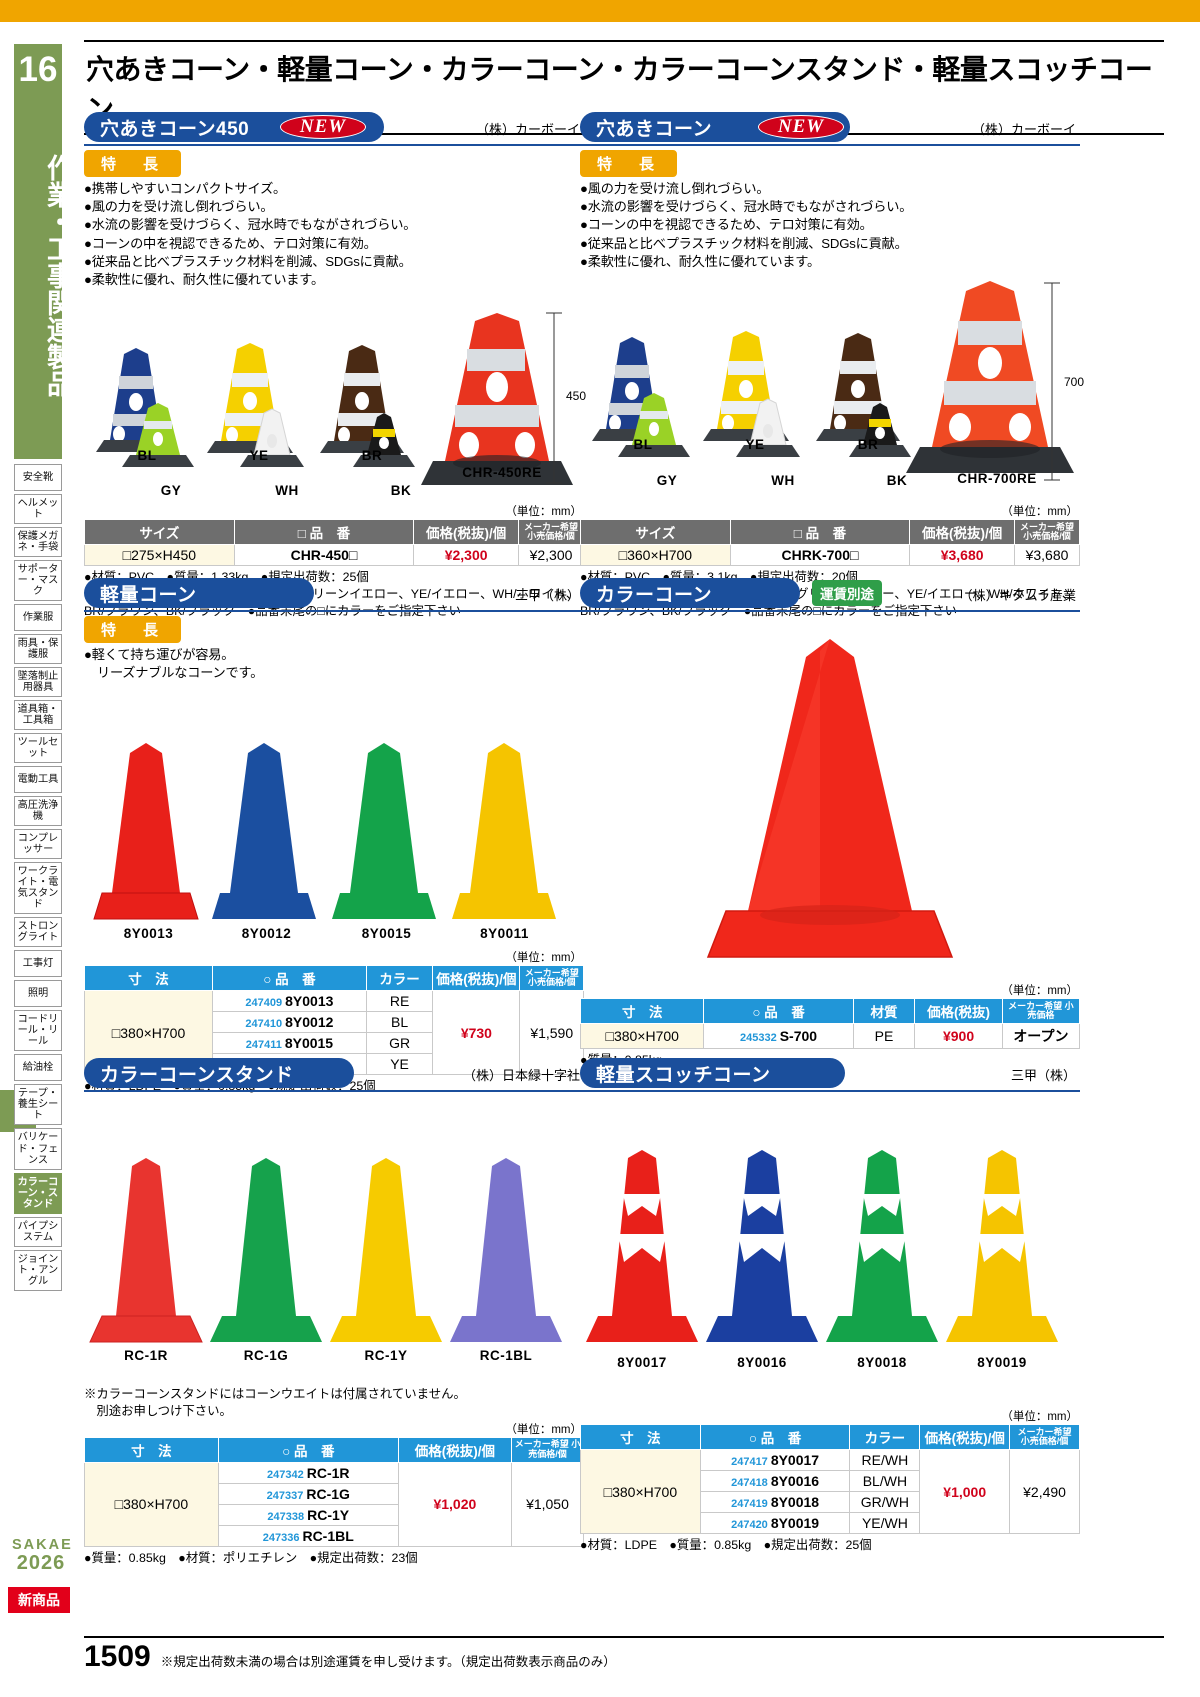  I want to click on cone-label-1: RC-1R, so click(146, 1355).